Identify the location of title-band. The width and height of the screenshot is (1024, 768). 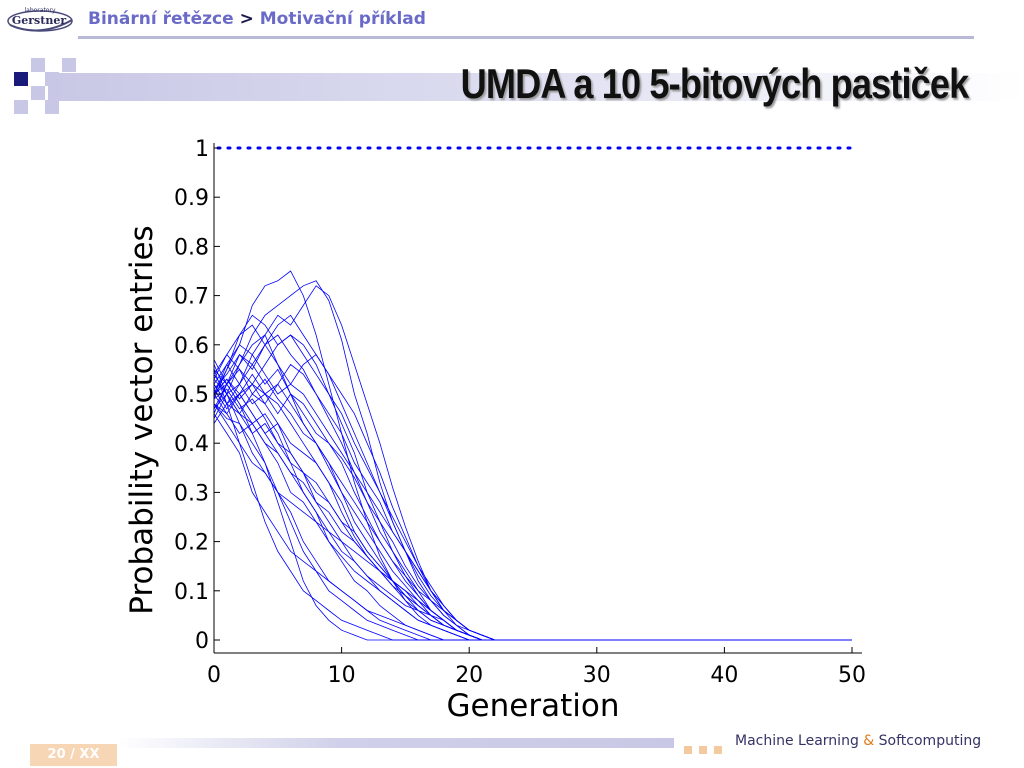
(536, 87).